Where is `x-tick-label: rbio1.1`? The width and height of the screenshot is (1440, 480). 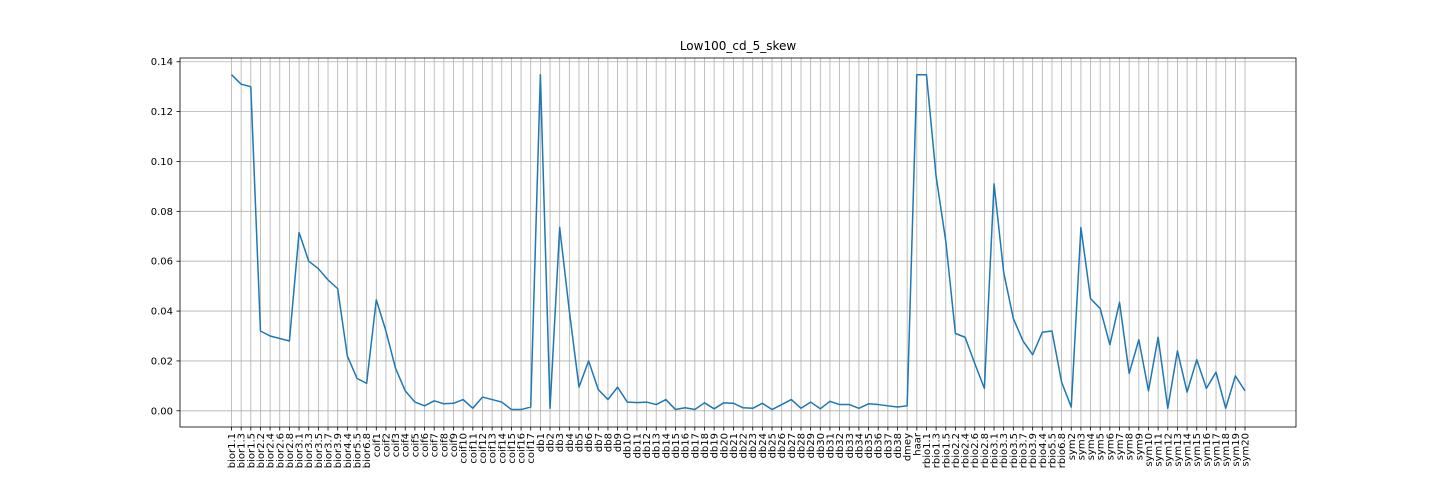 x-tick-label: rbio1.1 is located at coordinates (927, 450).